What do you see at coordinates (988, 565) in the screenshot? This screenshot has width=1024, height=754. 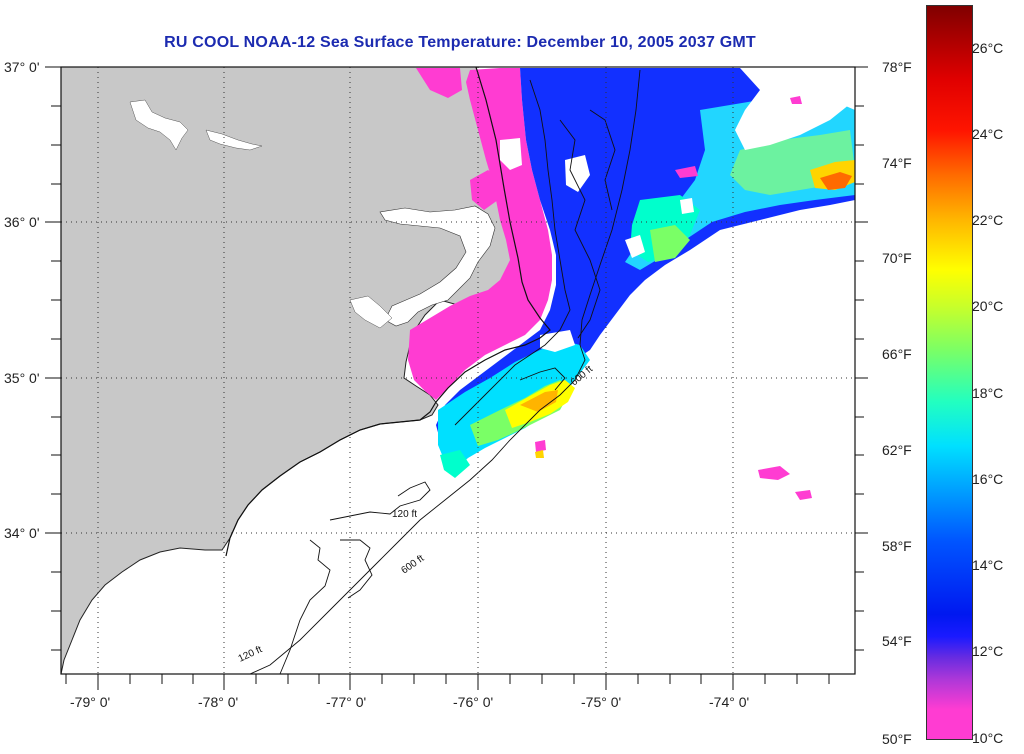 I see `colorbar-c-tick-14: 14°C` at bounding box center [988, 565].